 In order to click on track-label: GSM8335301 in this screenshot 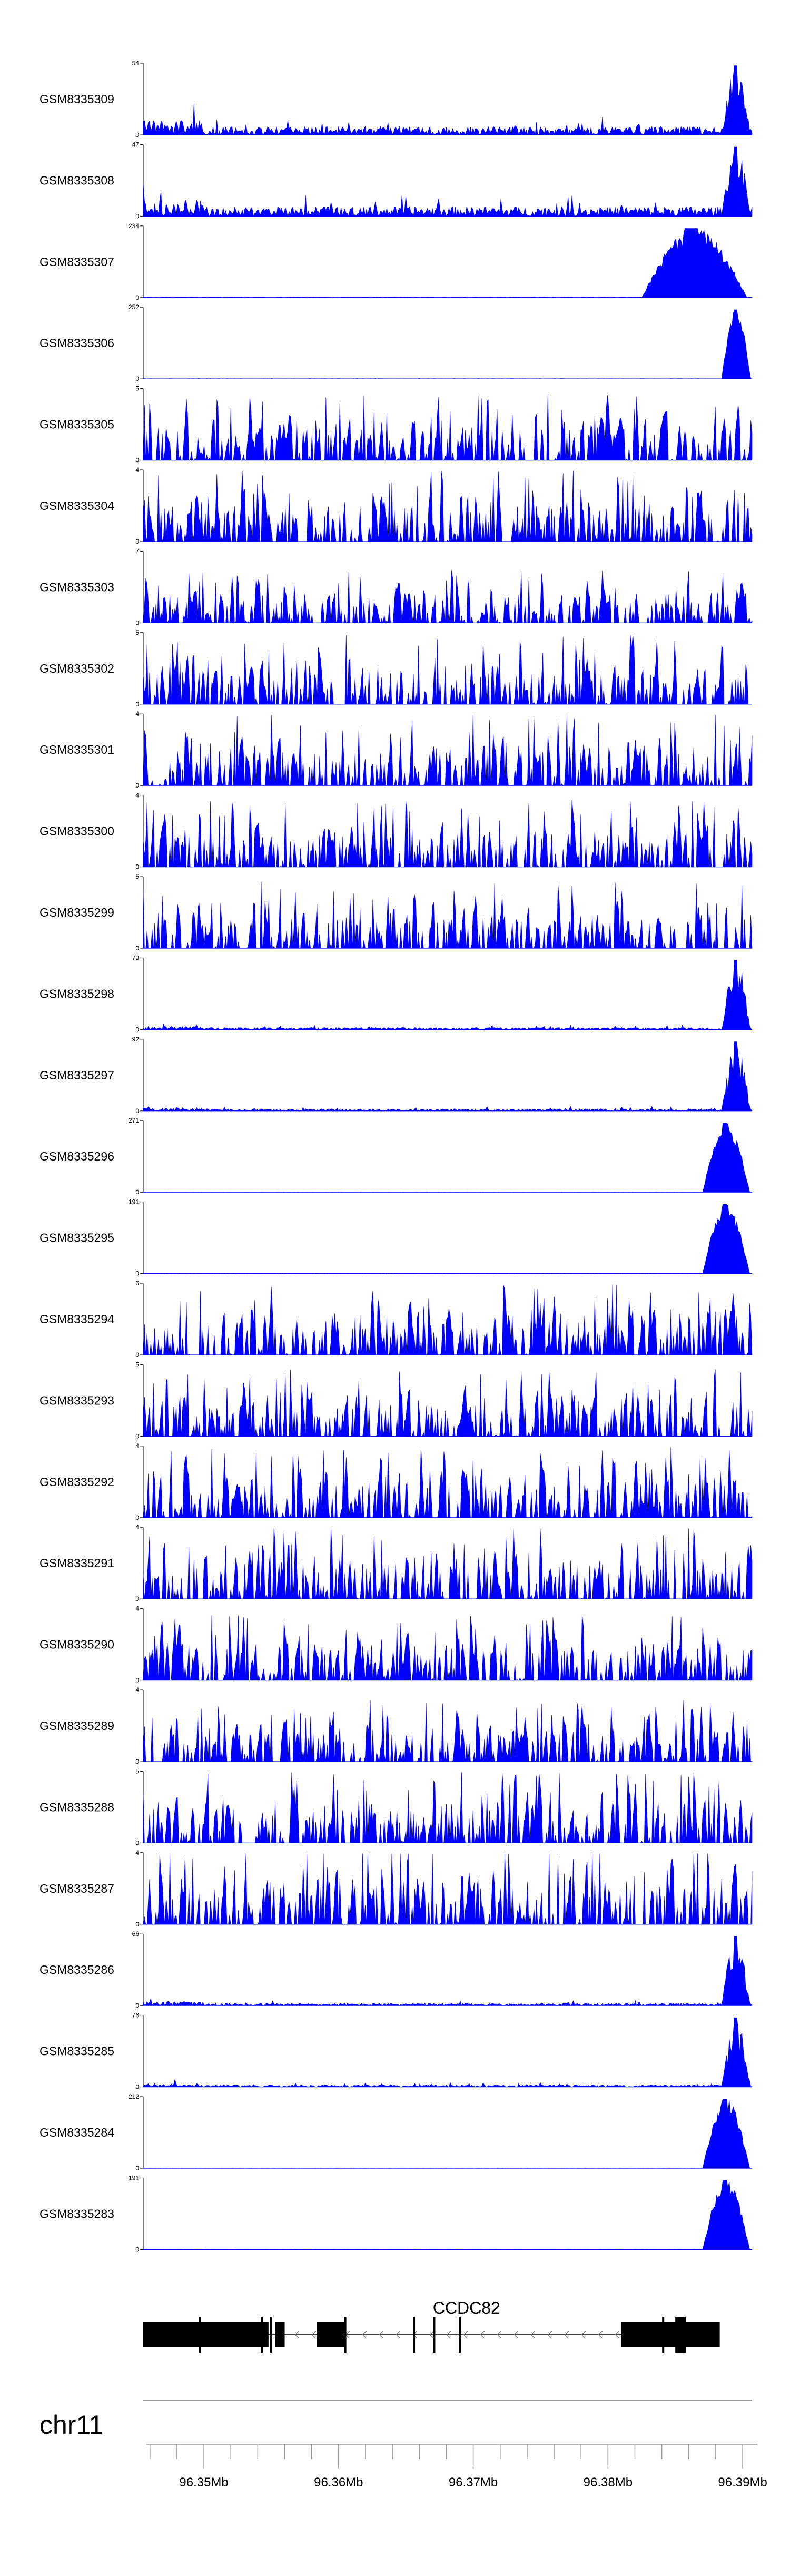, I will do `click(76, 749)`.